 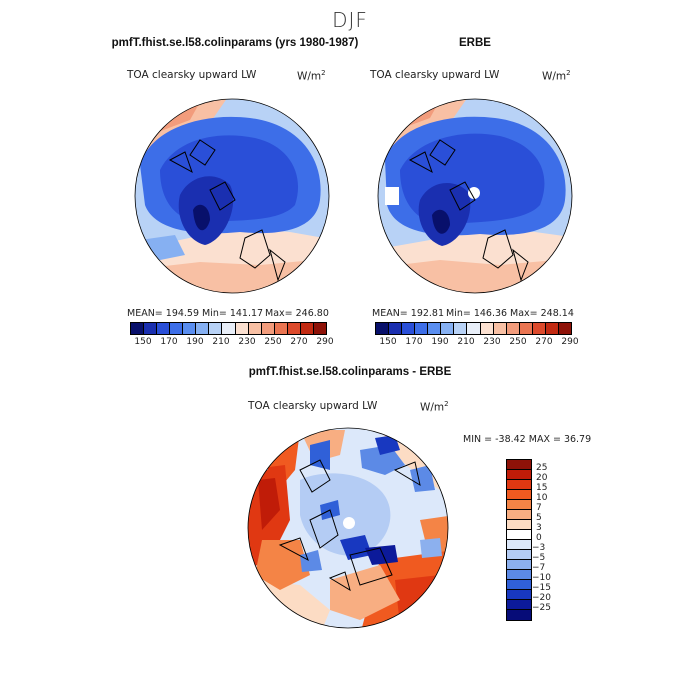 I want to click on colorbar-tick: 3, so click(x=539, y=528).